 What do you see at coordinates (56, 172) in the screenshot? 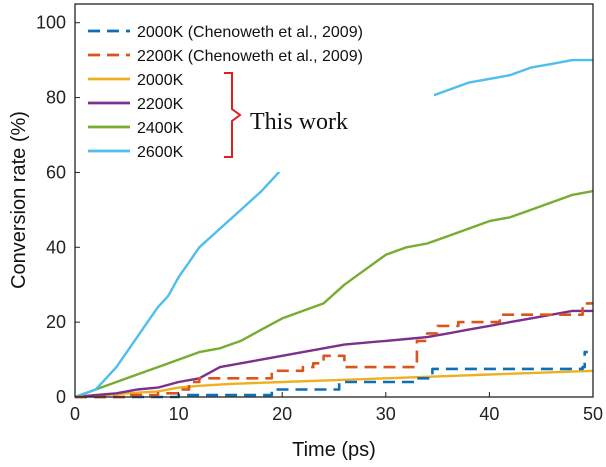
I see `y-tick-label: 60` at bounding box center [56, 172].